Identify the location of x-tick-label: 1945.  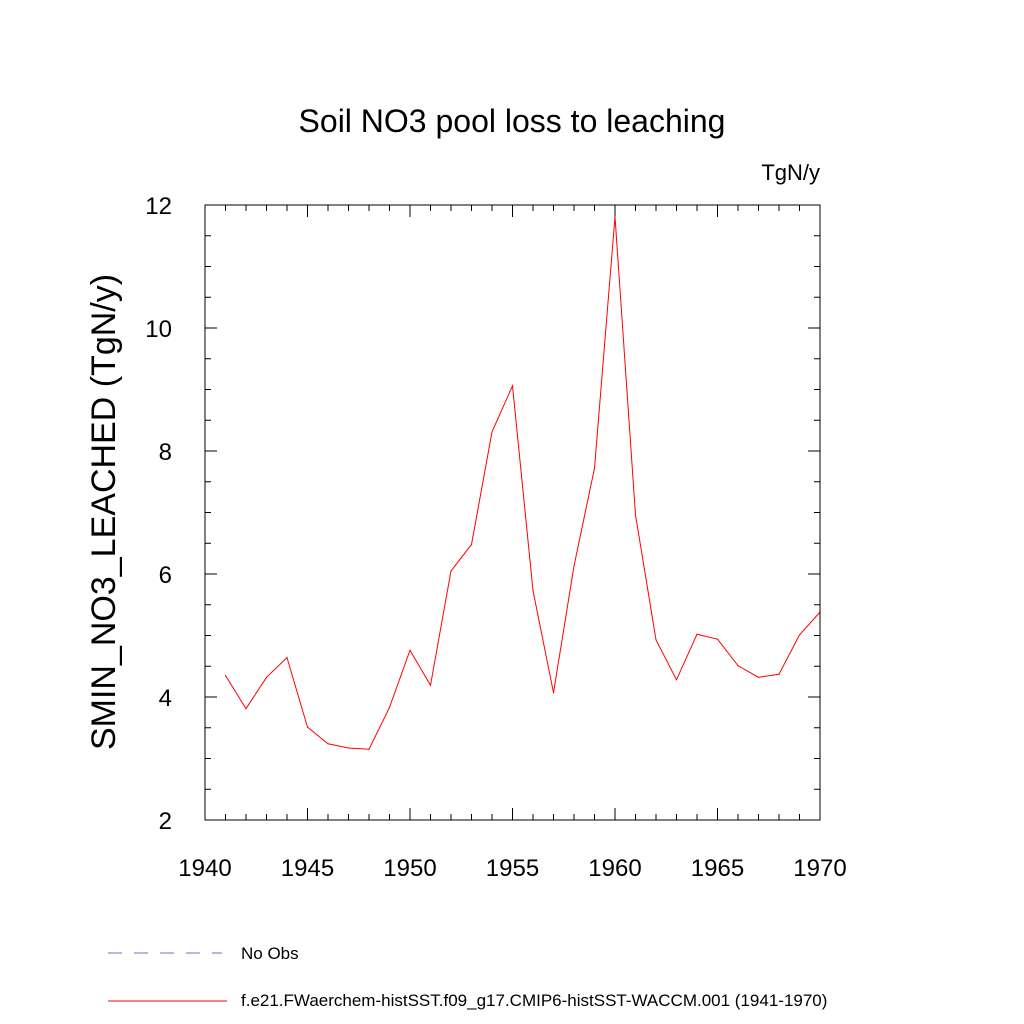
(307, 868).